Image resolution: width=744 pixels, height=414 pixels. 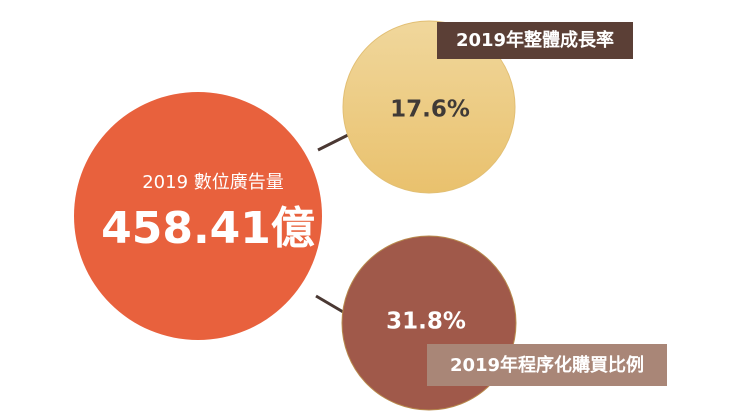 I want to click on programmatic-value: 31.8%, so click(x=426, y=322).